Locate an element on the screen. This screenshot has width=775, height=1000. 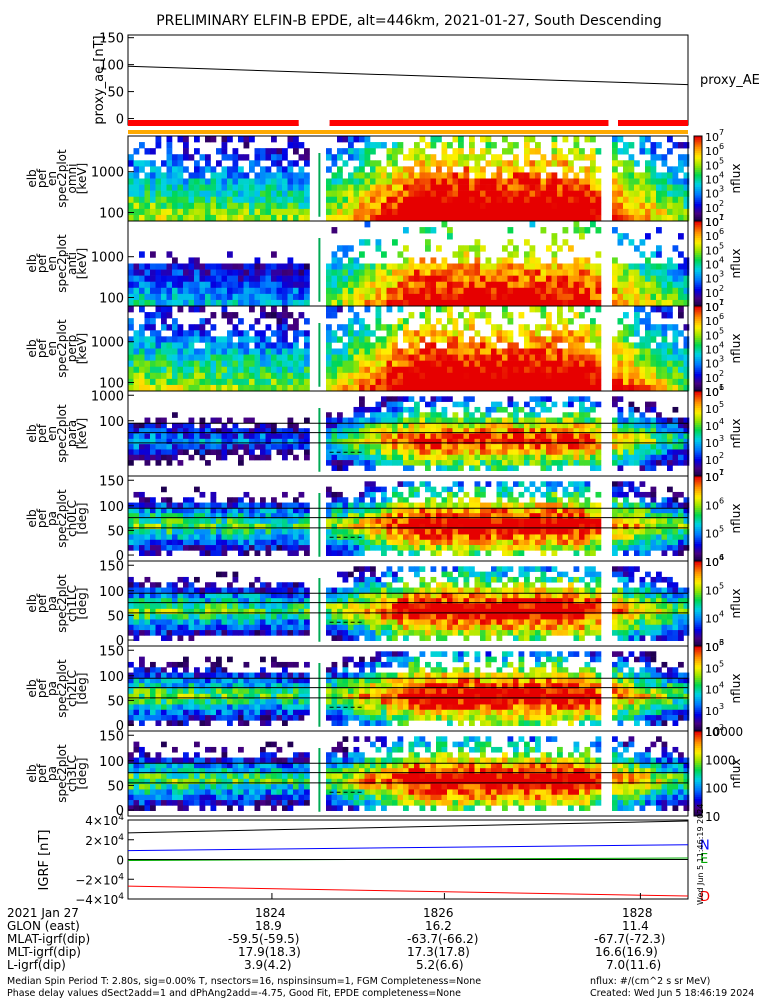
colorbar-tick-base: 10 is located at coordinates (712, 236).